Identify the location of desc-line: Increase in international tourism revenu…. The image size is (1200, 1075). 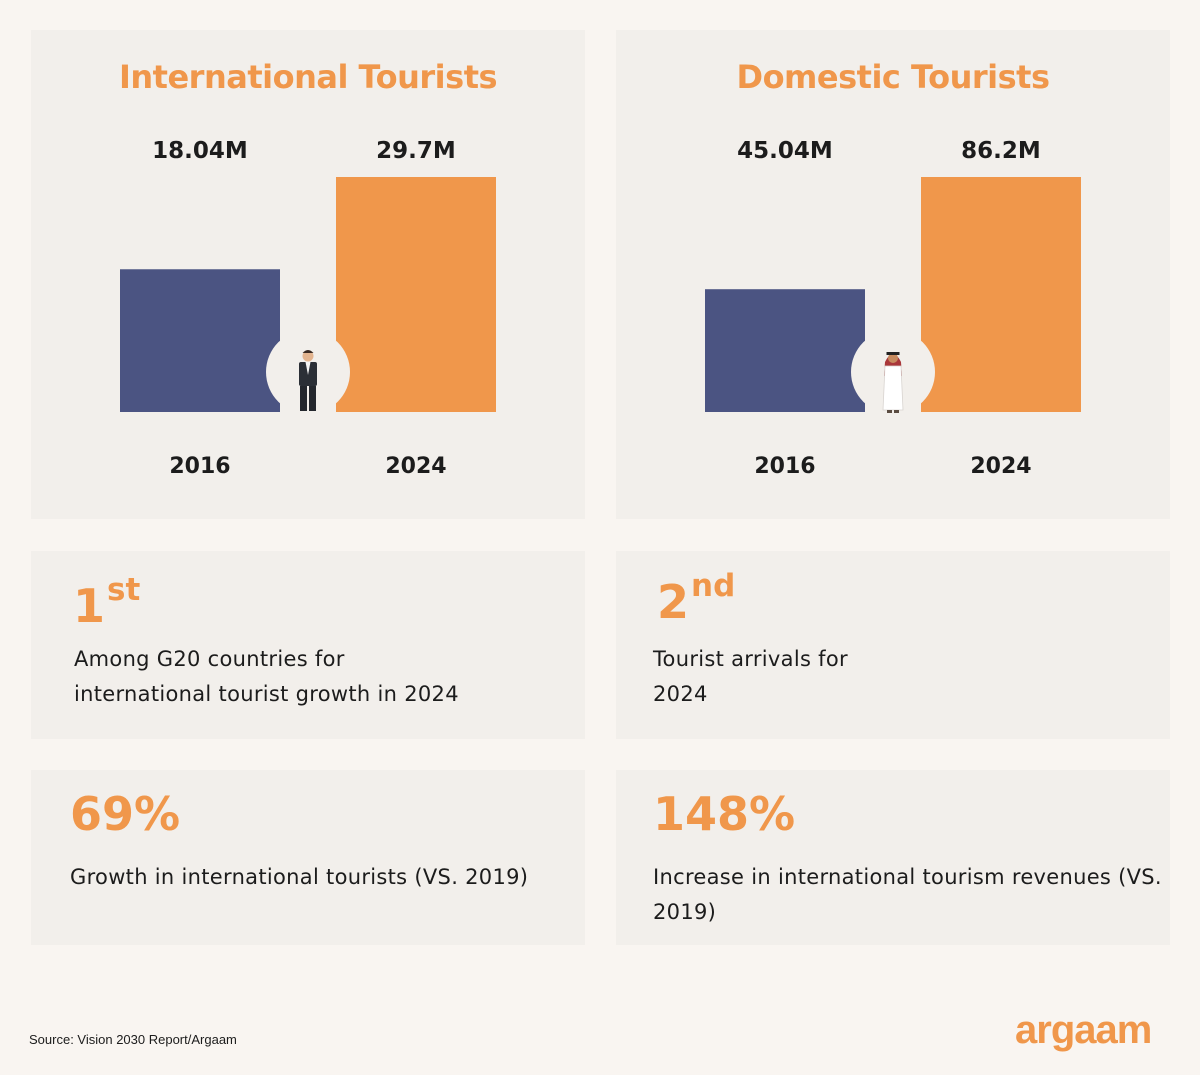
(907, 877).